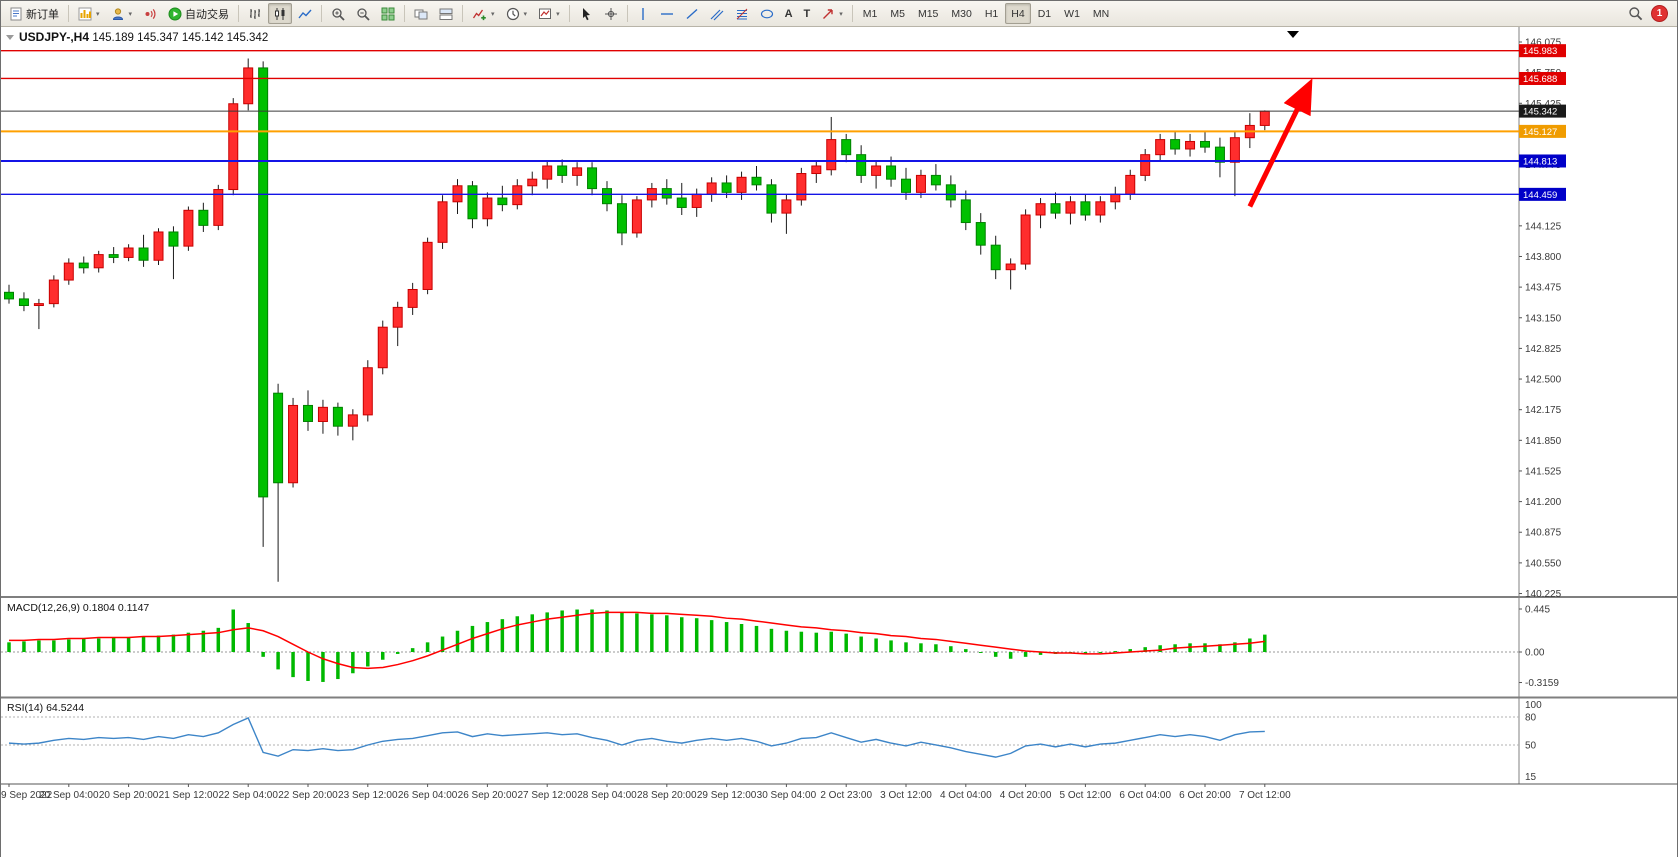 Image resolution: width=1678 pixels, height=862 pixels. Describe the element at coordinates (248, 795) in the screenshot. I see `svg-text: 22 Sep 04:00` at that location.